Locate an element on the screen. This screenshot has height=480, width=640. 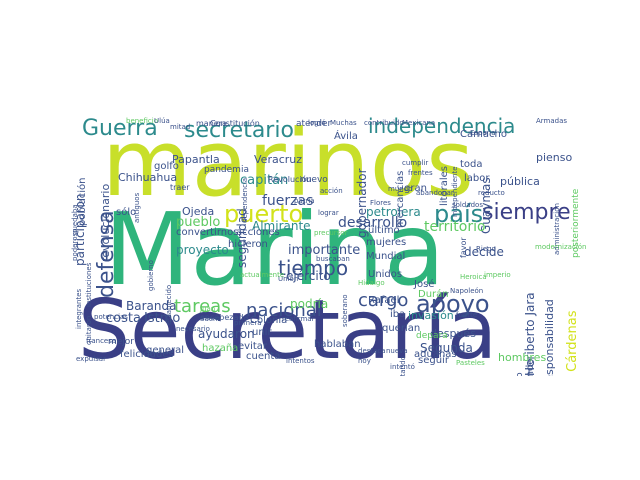
word: Sáenz is located at coordinates (211, 319).